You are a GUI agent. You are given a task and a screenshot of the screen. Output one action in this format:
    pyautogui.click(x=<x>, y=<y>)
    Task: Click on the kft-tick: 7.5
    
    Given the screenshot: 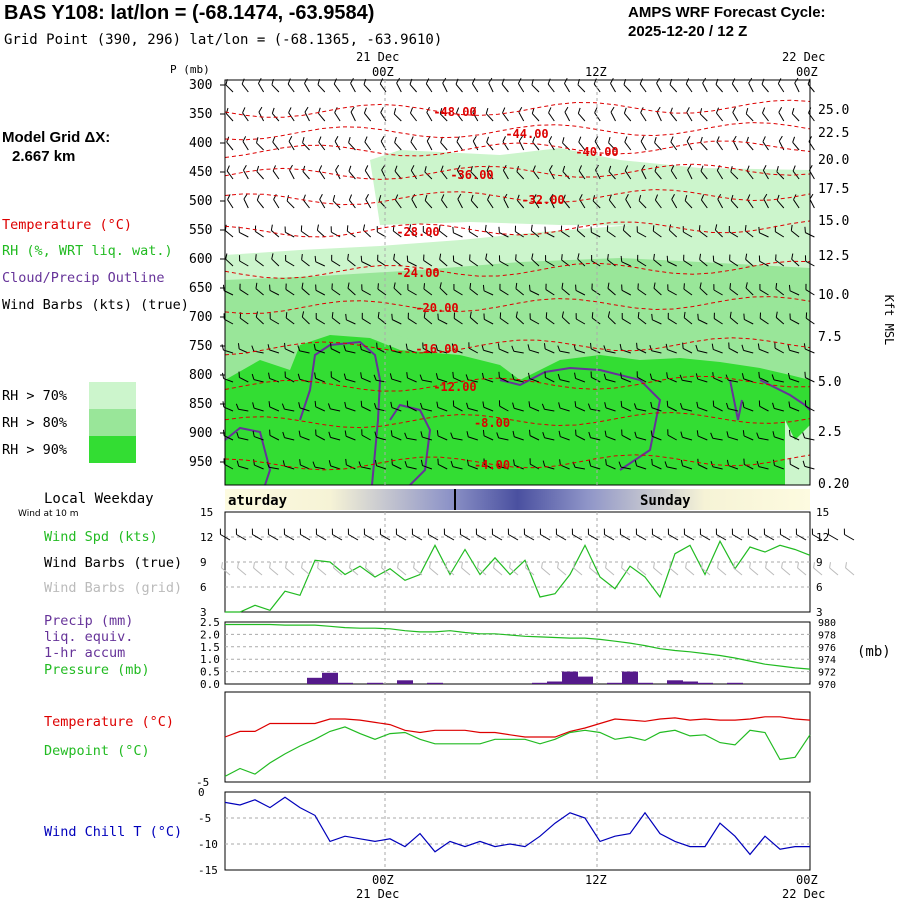 What is the action you would take?
    pyautogui.click(x=829, y=337)
    